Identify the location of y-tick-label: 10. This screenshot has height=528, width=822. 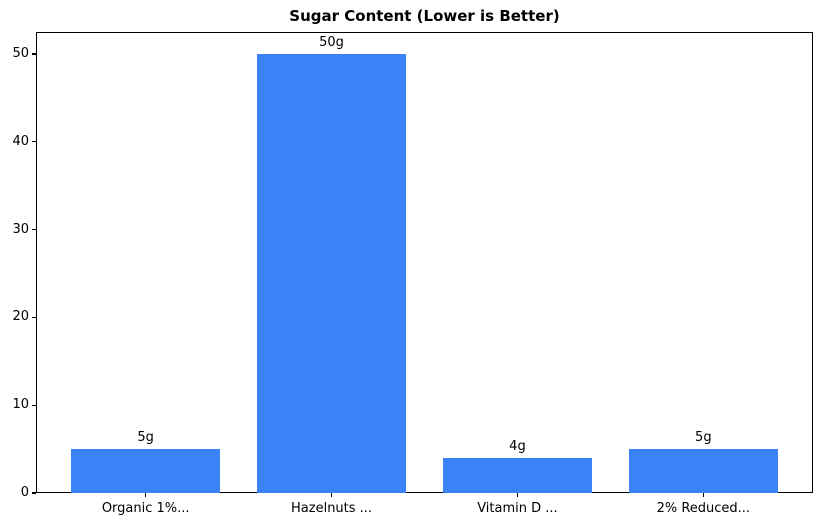
(20, 405).